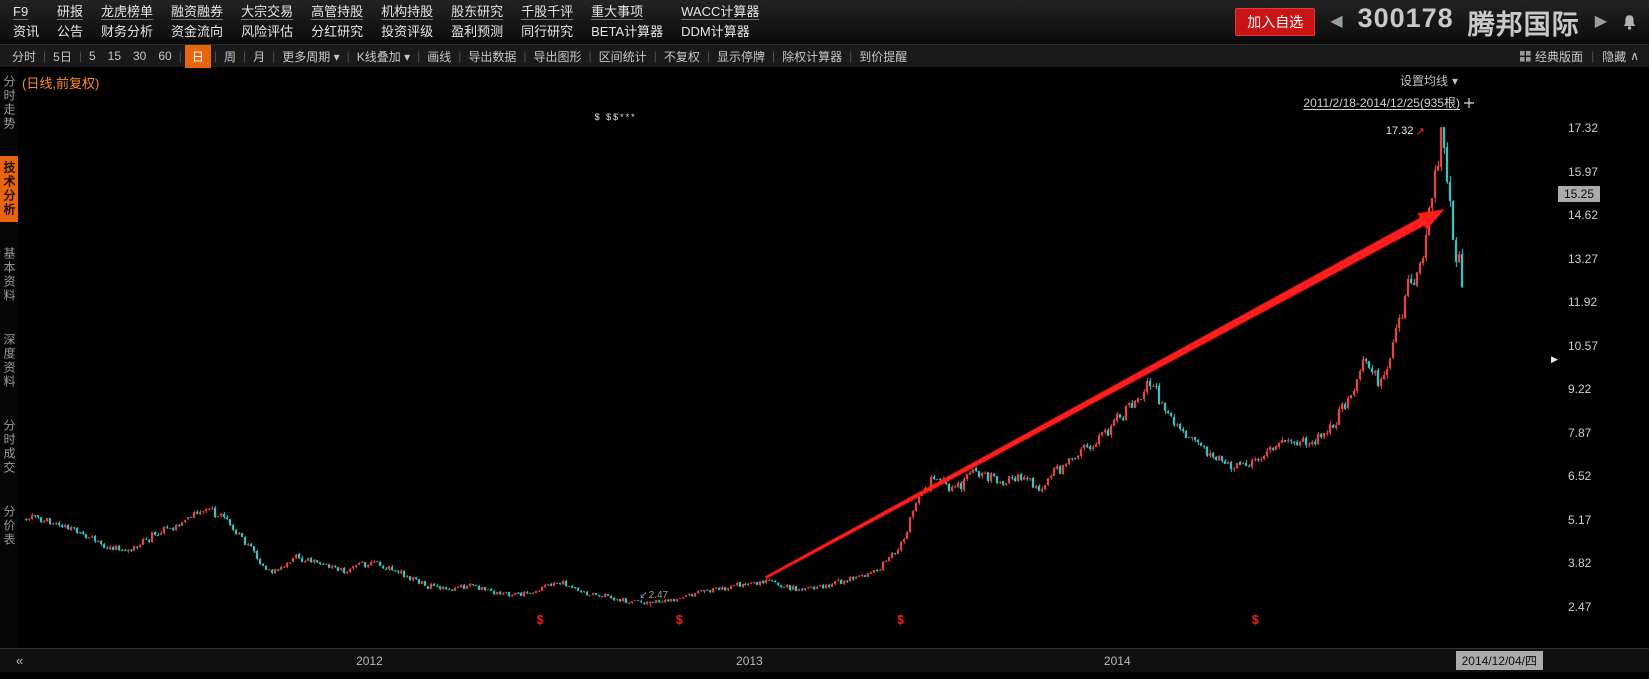 The height and width of the screenshot is (679, 1649). What do you see at coordinates (1275, 22) in the screenshot?
I see `add-watchlist-button: 加入自选` at bounding box center [1275, 22].